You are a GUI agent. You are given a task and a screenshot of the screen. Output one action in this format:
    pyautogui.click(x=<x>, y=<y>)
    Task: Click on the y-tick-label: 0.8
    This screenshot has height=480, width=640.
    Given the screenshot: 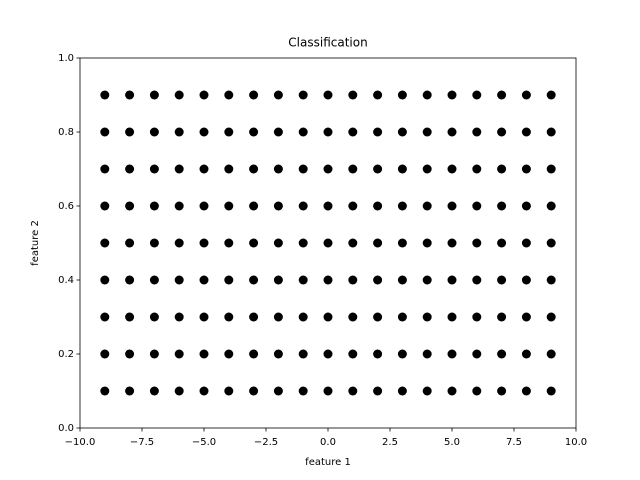 What is the action you would take?
    pyautogui.click(x=66, y=132)
    